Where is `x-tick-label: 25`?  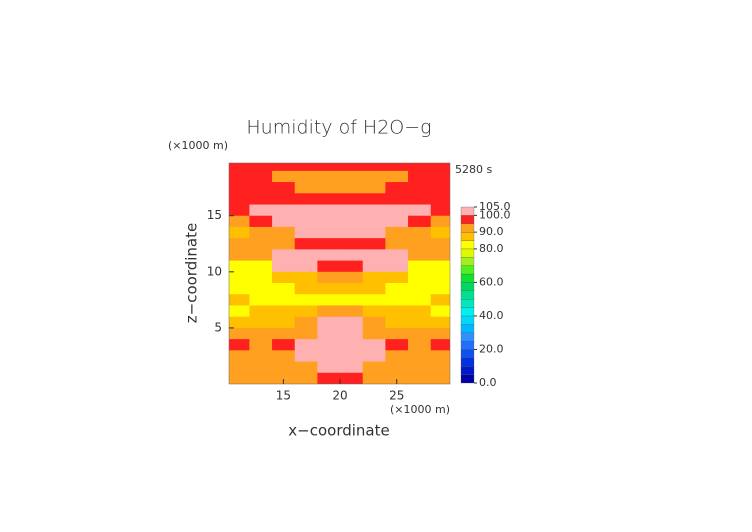 x-tick-label: 25 is located at coordinates (396, 396).